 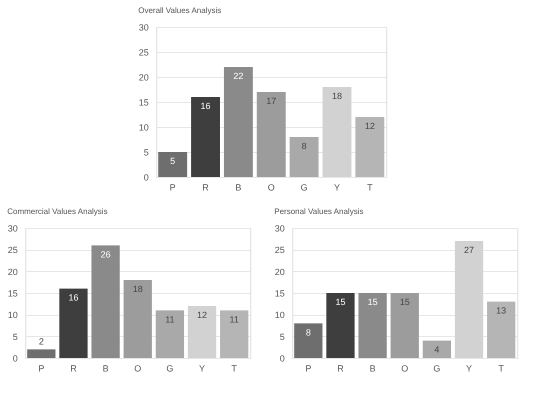 What do you see at coordinates (173, 161) in the screenshot?
I see `data-label: 5` at bounding box center [173, 161].